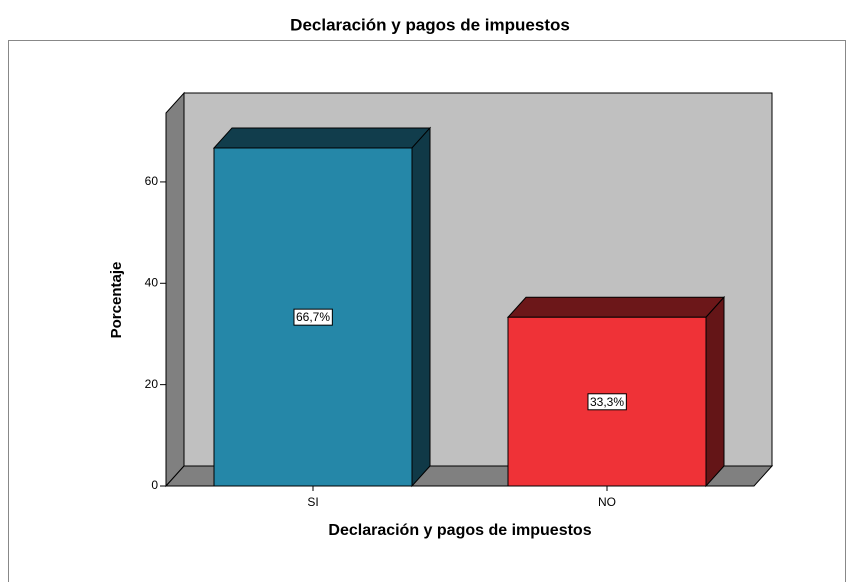 This screenshot has width=849, height=582. I want to click on x-tick-label: SI, so click(312, 502).